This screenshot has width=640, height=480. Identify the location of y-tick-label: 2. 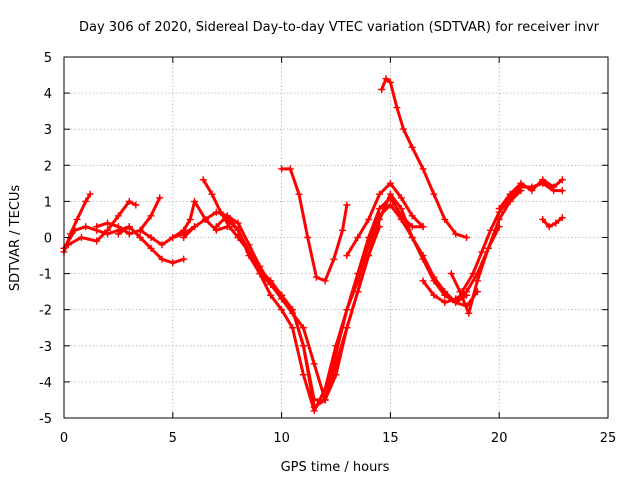
(48, 166).